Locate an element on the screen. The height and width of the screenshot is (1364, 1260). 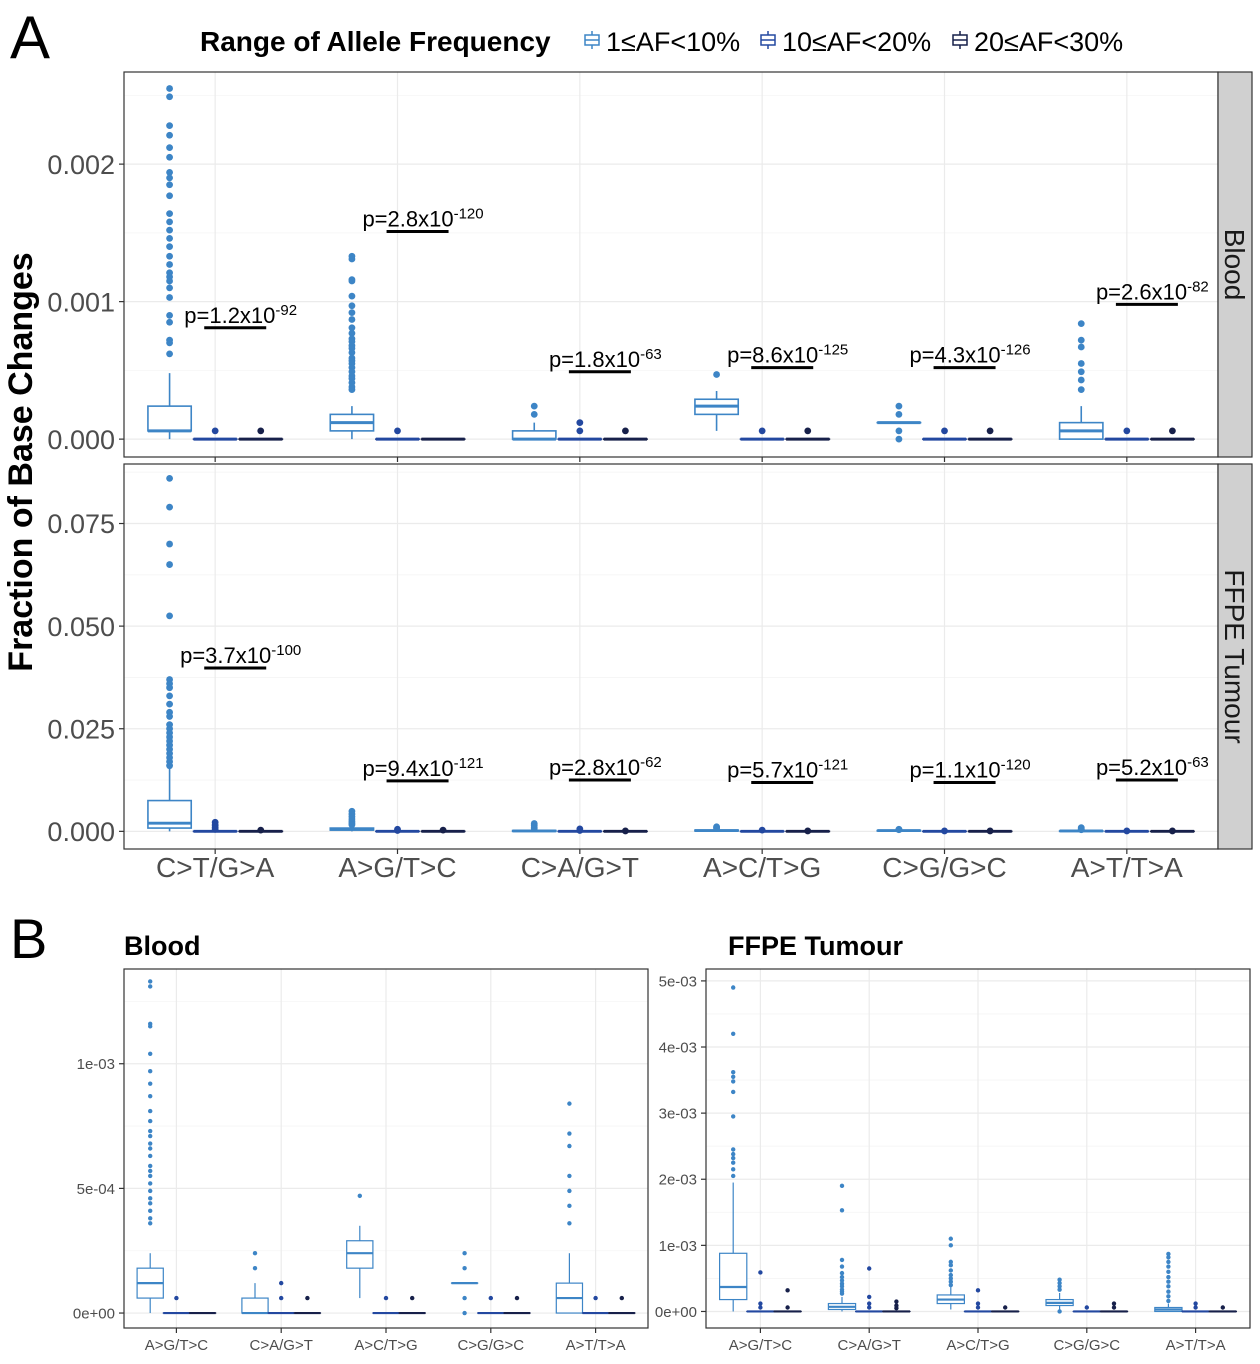
pvalue-base: p=3.7x10 is located at coordinates (225, 655).